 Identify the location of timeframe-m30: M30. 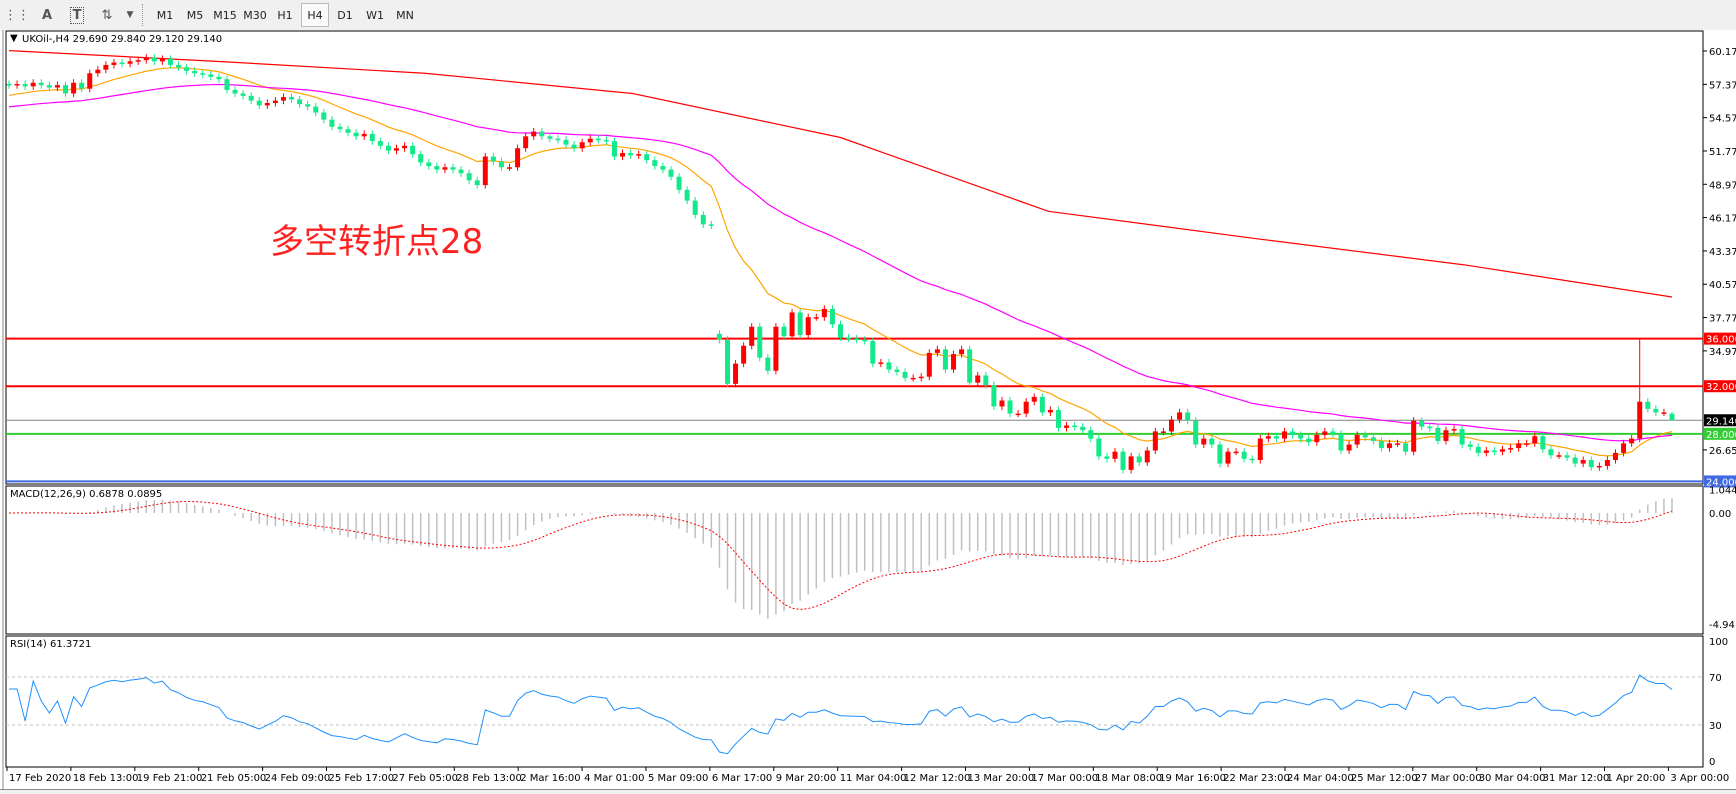
(255, 15).